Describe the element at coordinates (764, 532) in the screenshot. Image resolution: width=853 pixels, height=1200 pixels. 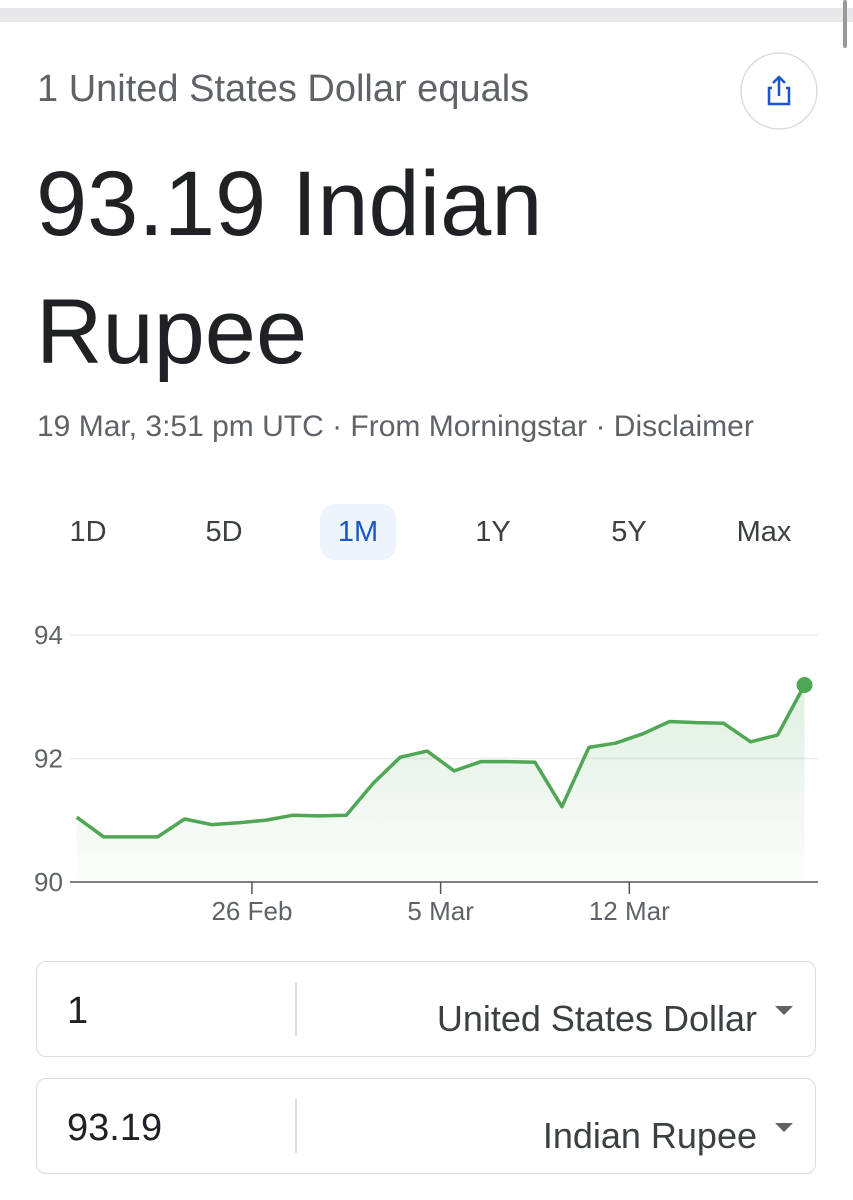
I see `range-tab: Max` at that location.